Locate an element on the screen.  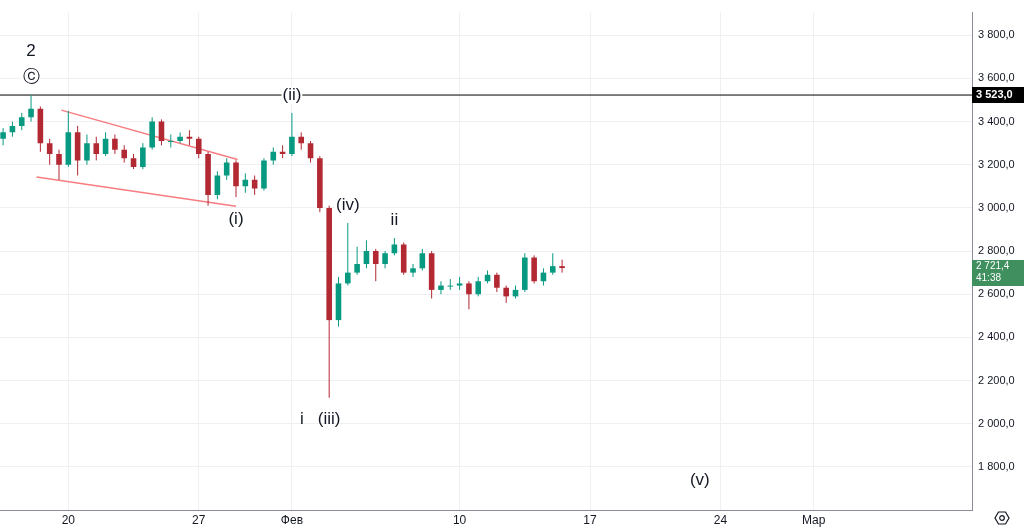
annotation: ⓒ is located at coordinates (31, 76).